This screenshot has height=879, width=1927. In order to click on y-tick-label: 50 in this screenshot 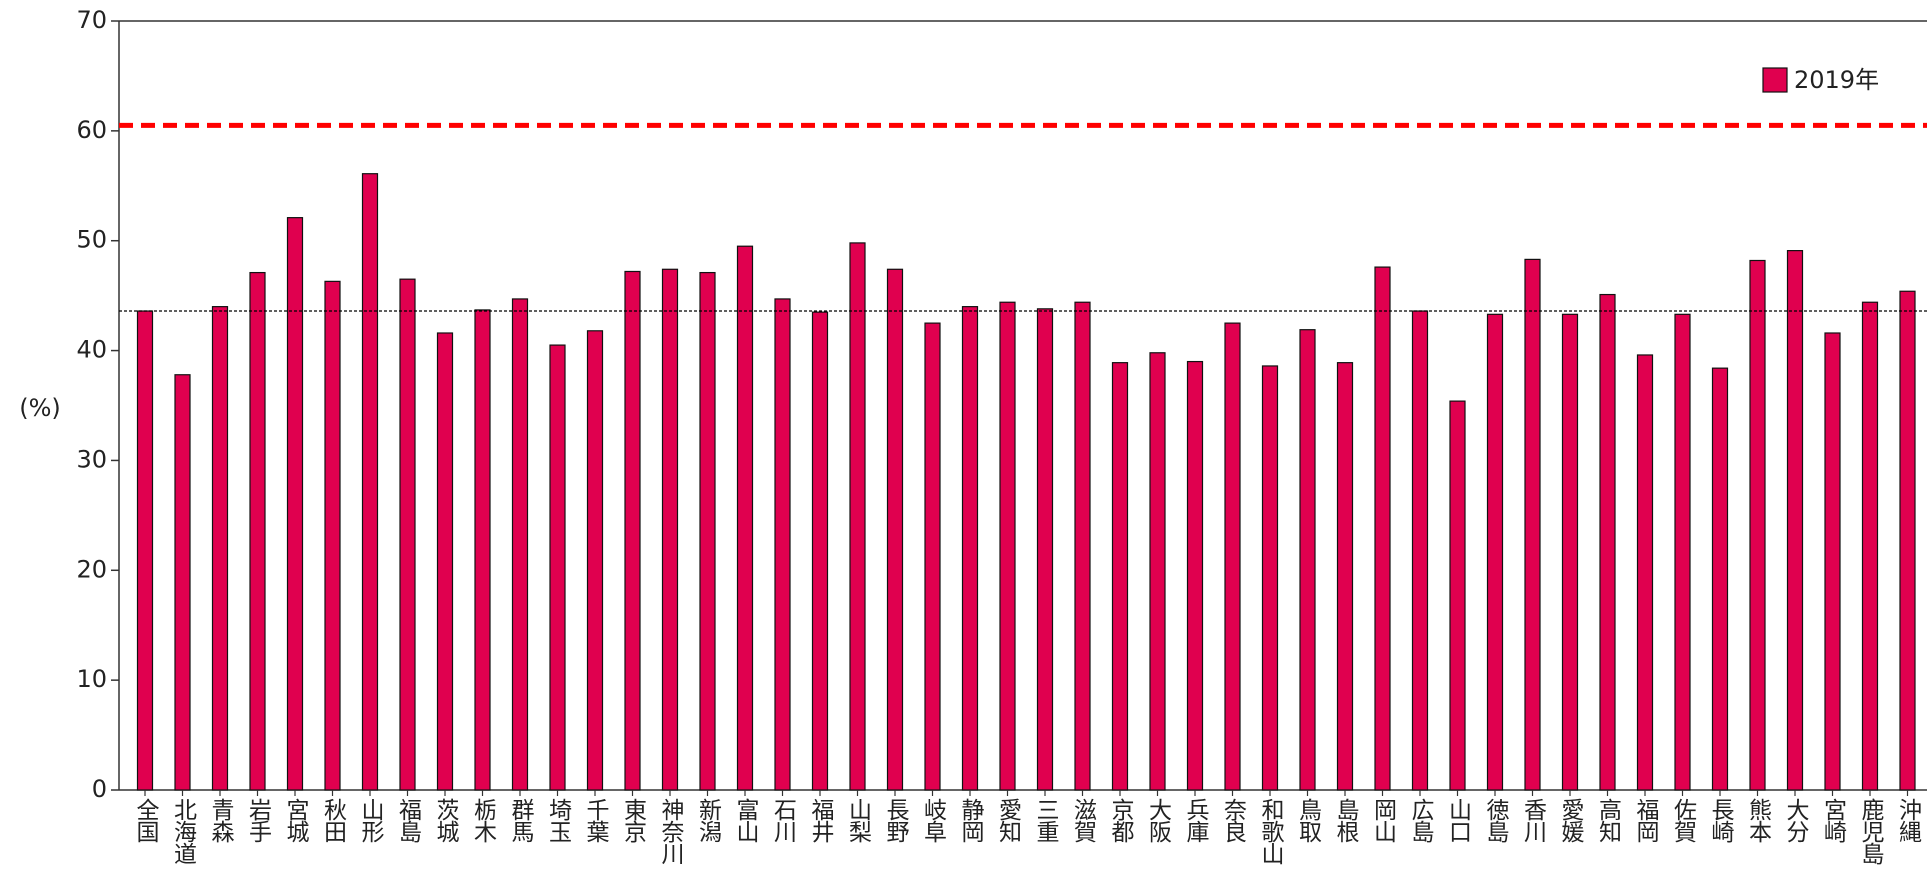, I will do `click(91, 240)`.